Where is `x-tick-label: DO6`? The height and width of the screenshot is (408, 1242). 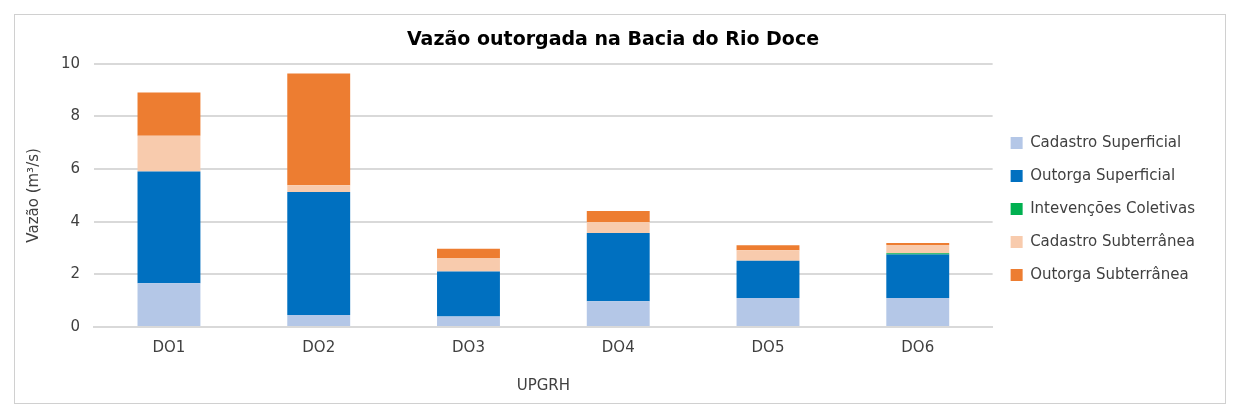 x-tick-label: DO6 is located at coordinates (918, 346).